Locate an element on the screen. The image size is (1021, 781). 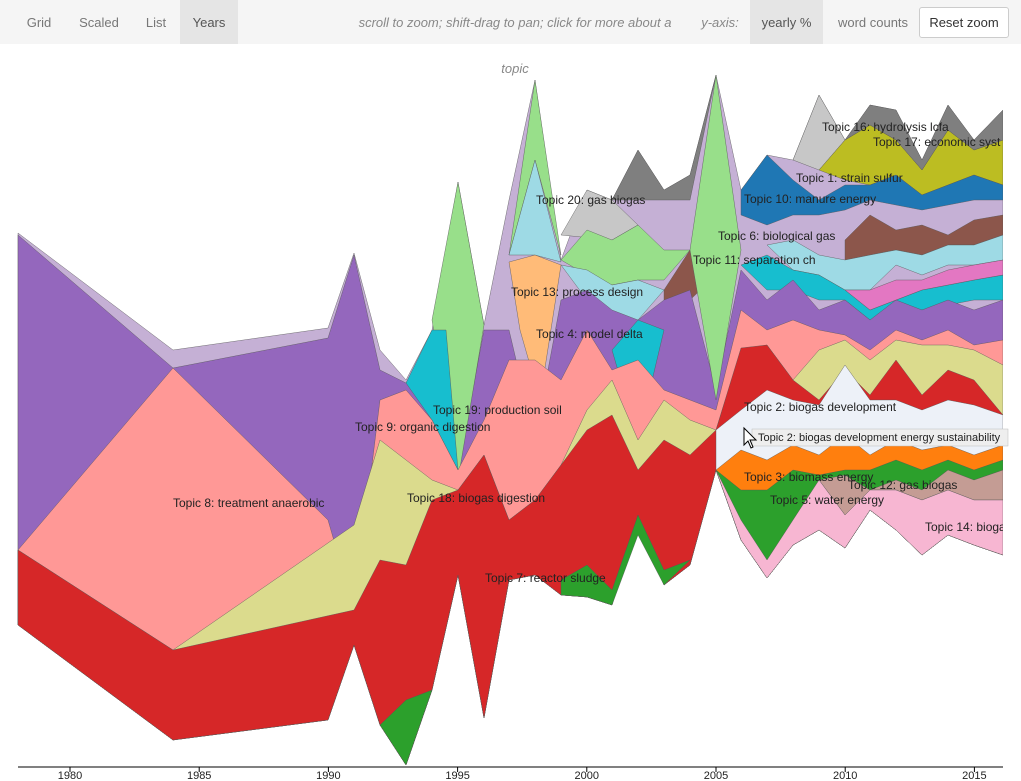
yaxis-option: word counts is located at coordinates (873, 22).